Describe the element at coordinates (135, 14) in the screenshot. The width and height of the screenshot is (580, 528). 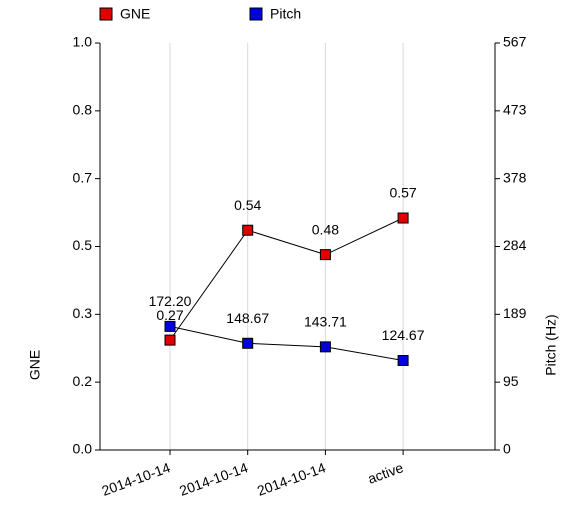
I see `legend-label: GNE` at that location.